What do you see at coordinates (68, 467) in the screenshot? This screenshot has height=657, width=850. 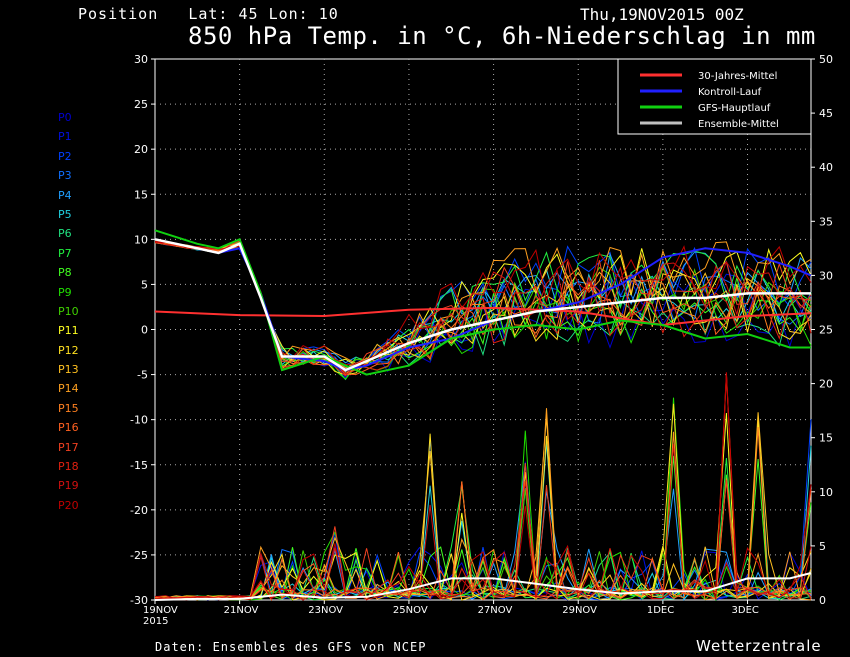 I see `ensemble-label-p18: P18` at bounding box center [68, 467].